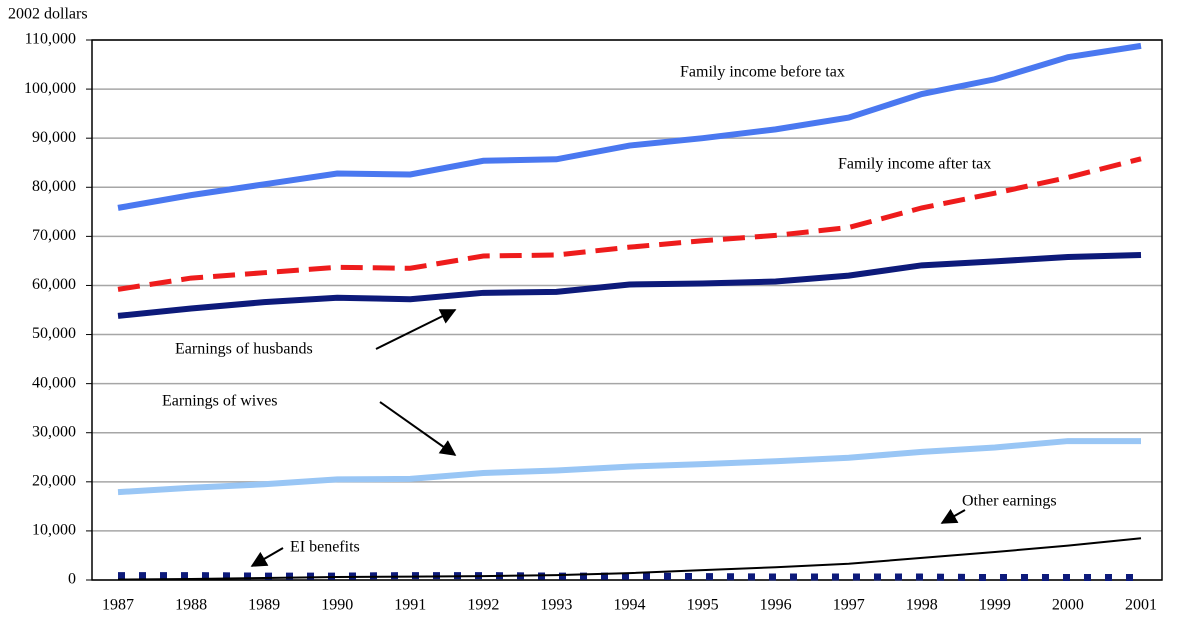 This screenshot has height=624, width=1178. What do you see at coordinates (48, 14) in the screenshot?
I see `y-axis-label: 2002 dollars` at bounding box center [48, 14].